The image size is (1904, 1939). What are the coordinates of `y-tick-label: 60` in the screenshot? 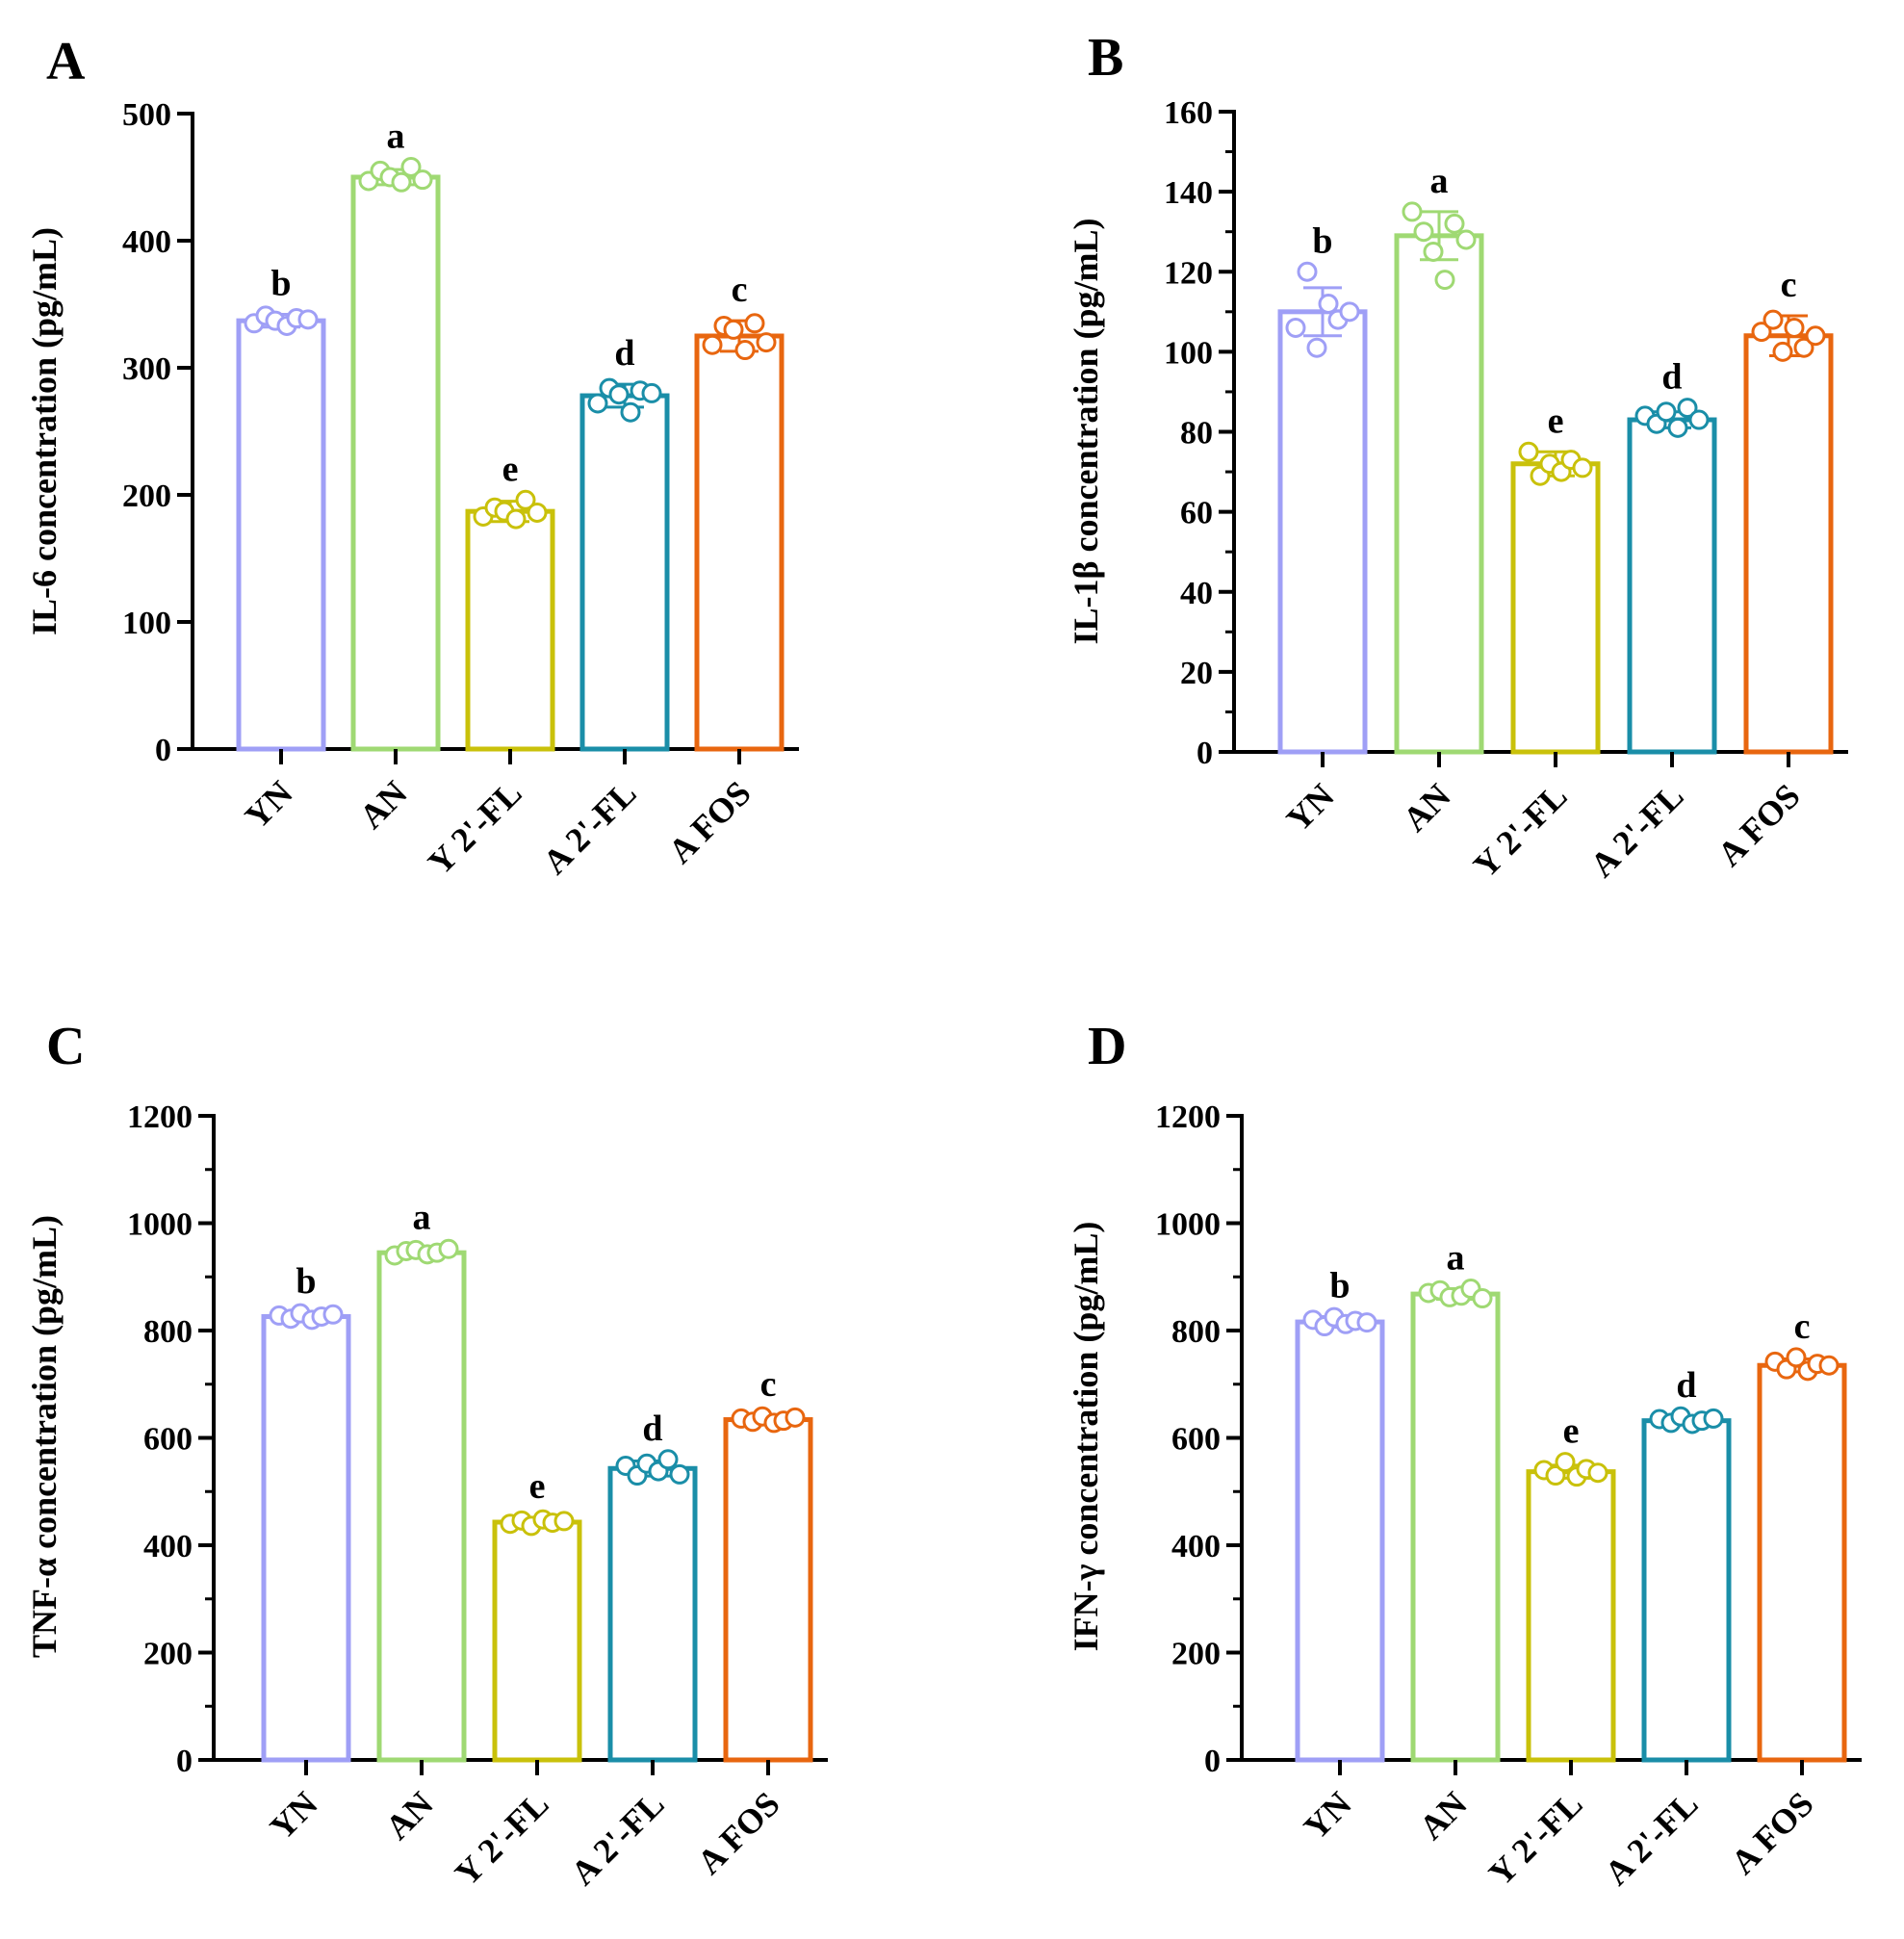 It's located at (1197, 513).